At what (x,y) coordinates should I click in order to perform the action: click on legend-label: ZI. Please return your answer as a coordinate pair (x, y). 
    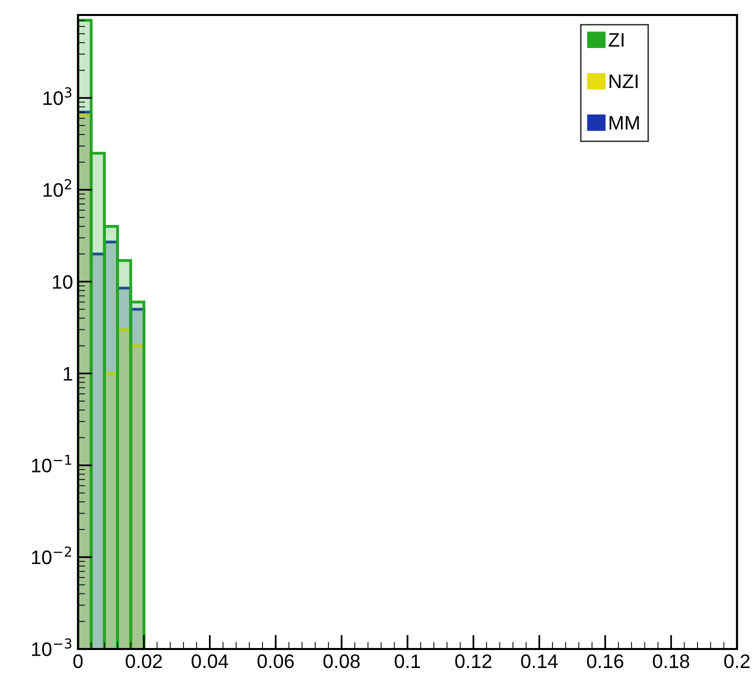
    Looking at the image, I should click on (616, 40).